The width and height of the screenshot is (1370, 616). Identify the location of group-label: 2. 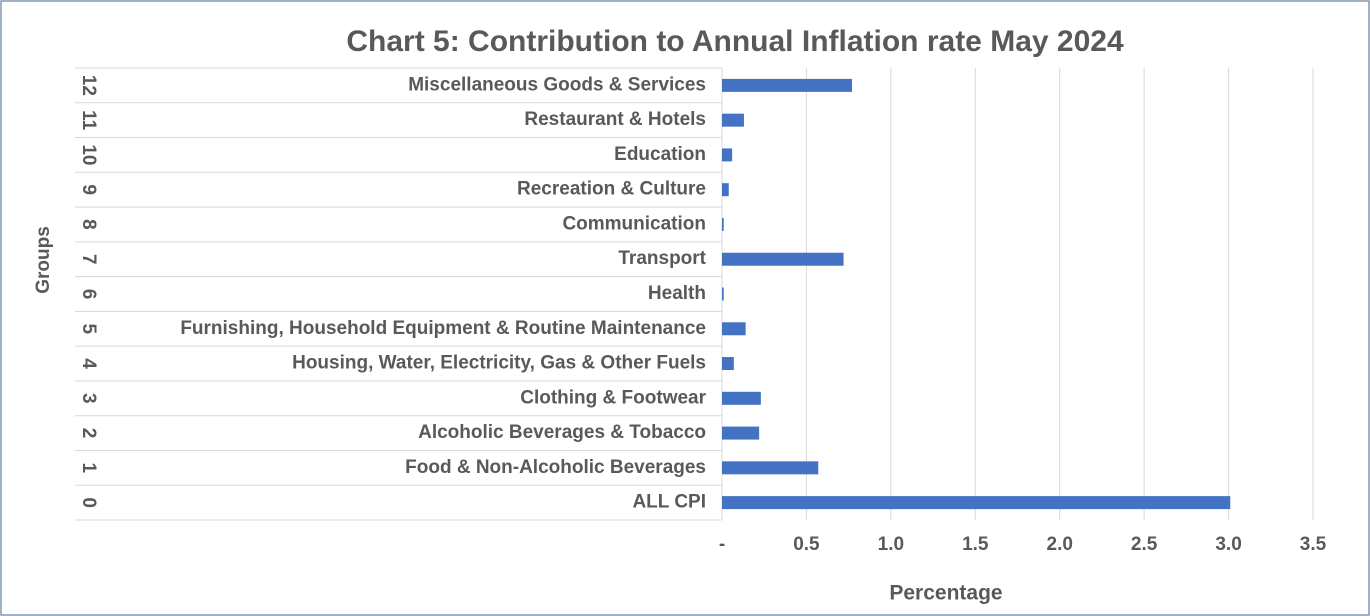
(88, 433).